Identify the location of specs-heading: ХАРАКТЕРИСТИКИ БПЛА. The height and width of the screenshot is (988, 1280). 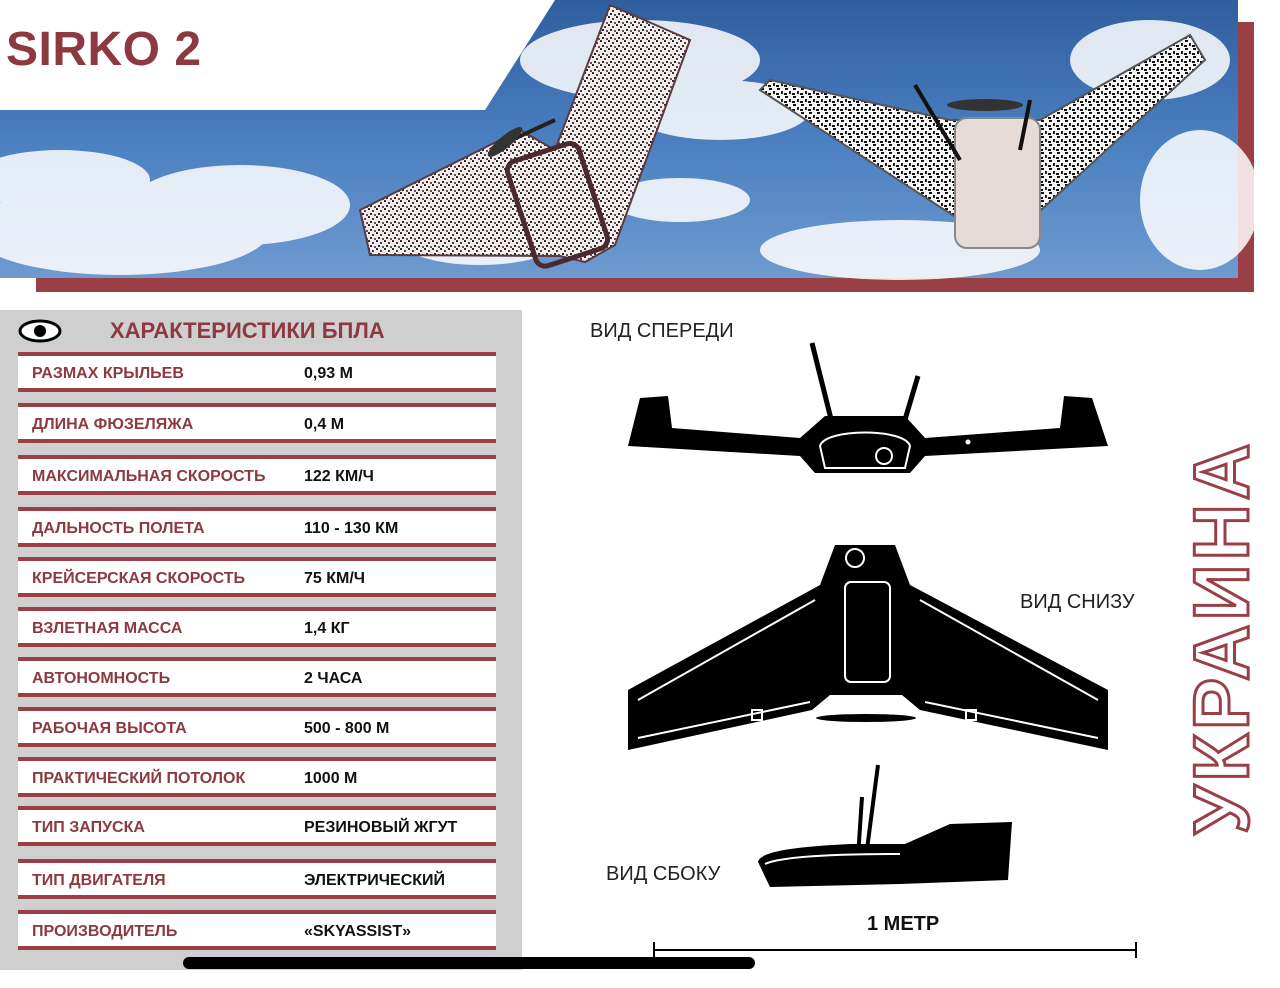
(247, 330).